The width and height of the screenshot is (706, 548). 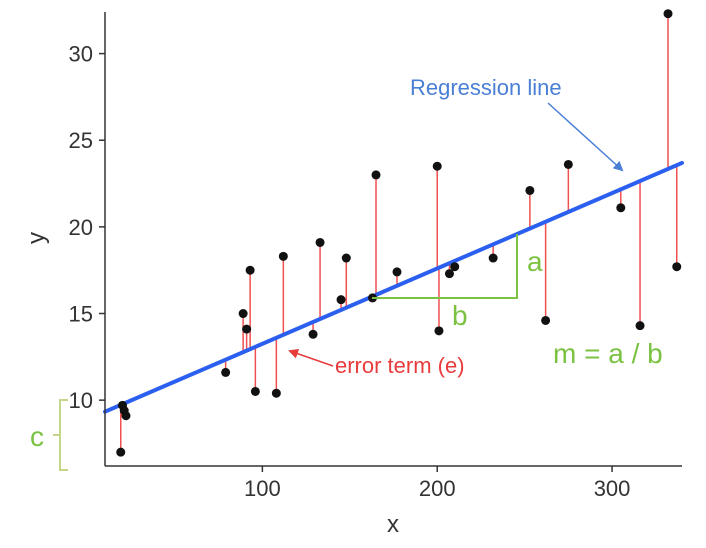 What do you see at coordinates (60, 435) in the screenshot?
I see `intercept-bracket` at bounding box center [60, 435].